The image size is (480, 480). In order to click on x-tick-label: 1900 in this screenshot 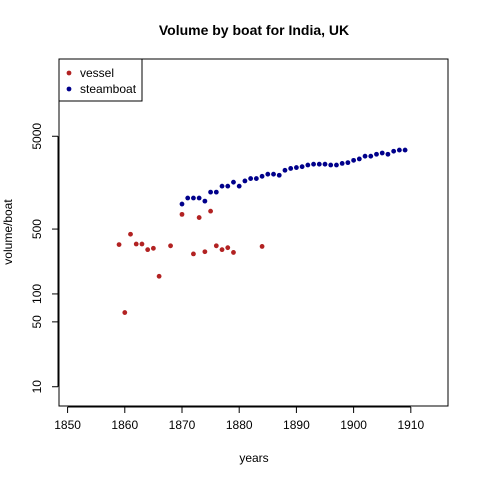, I will do `click(353, 425)`.